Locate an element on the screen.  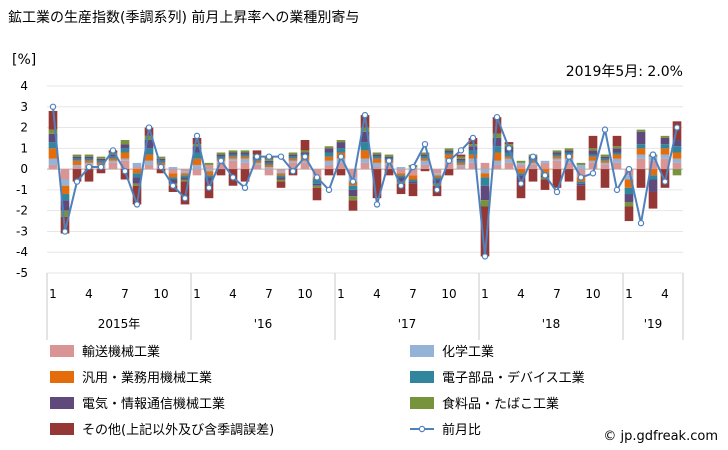
y-tick-label: 1 is located at coordinates (24, 148).